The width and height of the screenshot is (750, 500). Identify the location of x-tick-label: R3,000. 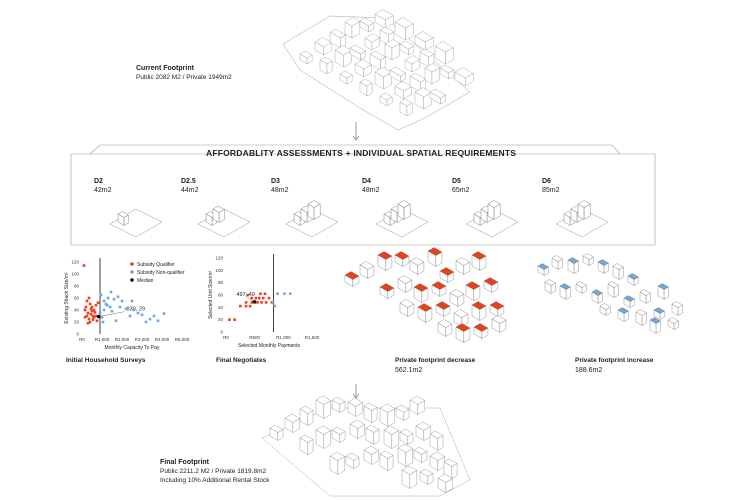
(142, 339).